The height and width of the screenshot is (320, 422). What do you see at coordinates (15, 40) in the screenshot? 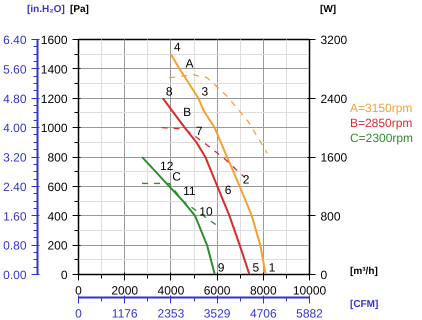
I see `y3-tick-label: 6.40` at bounding box center [15, 40].